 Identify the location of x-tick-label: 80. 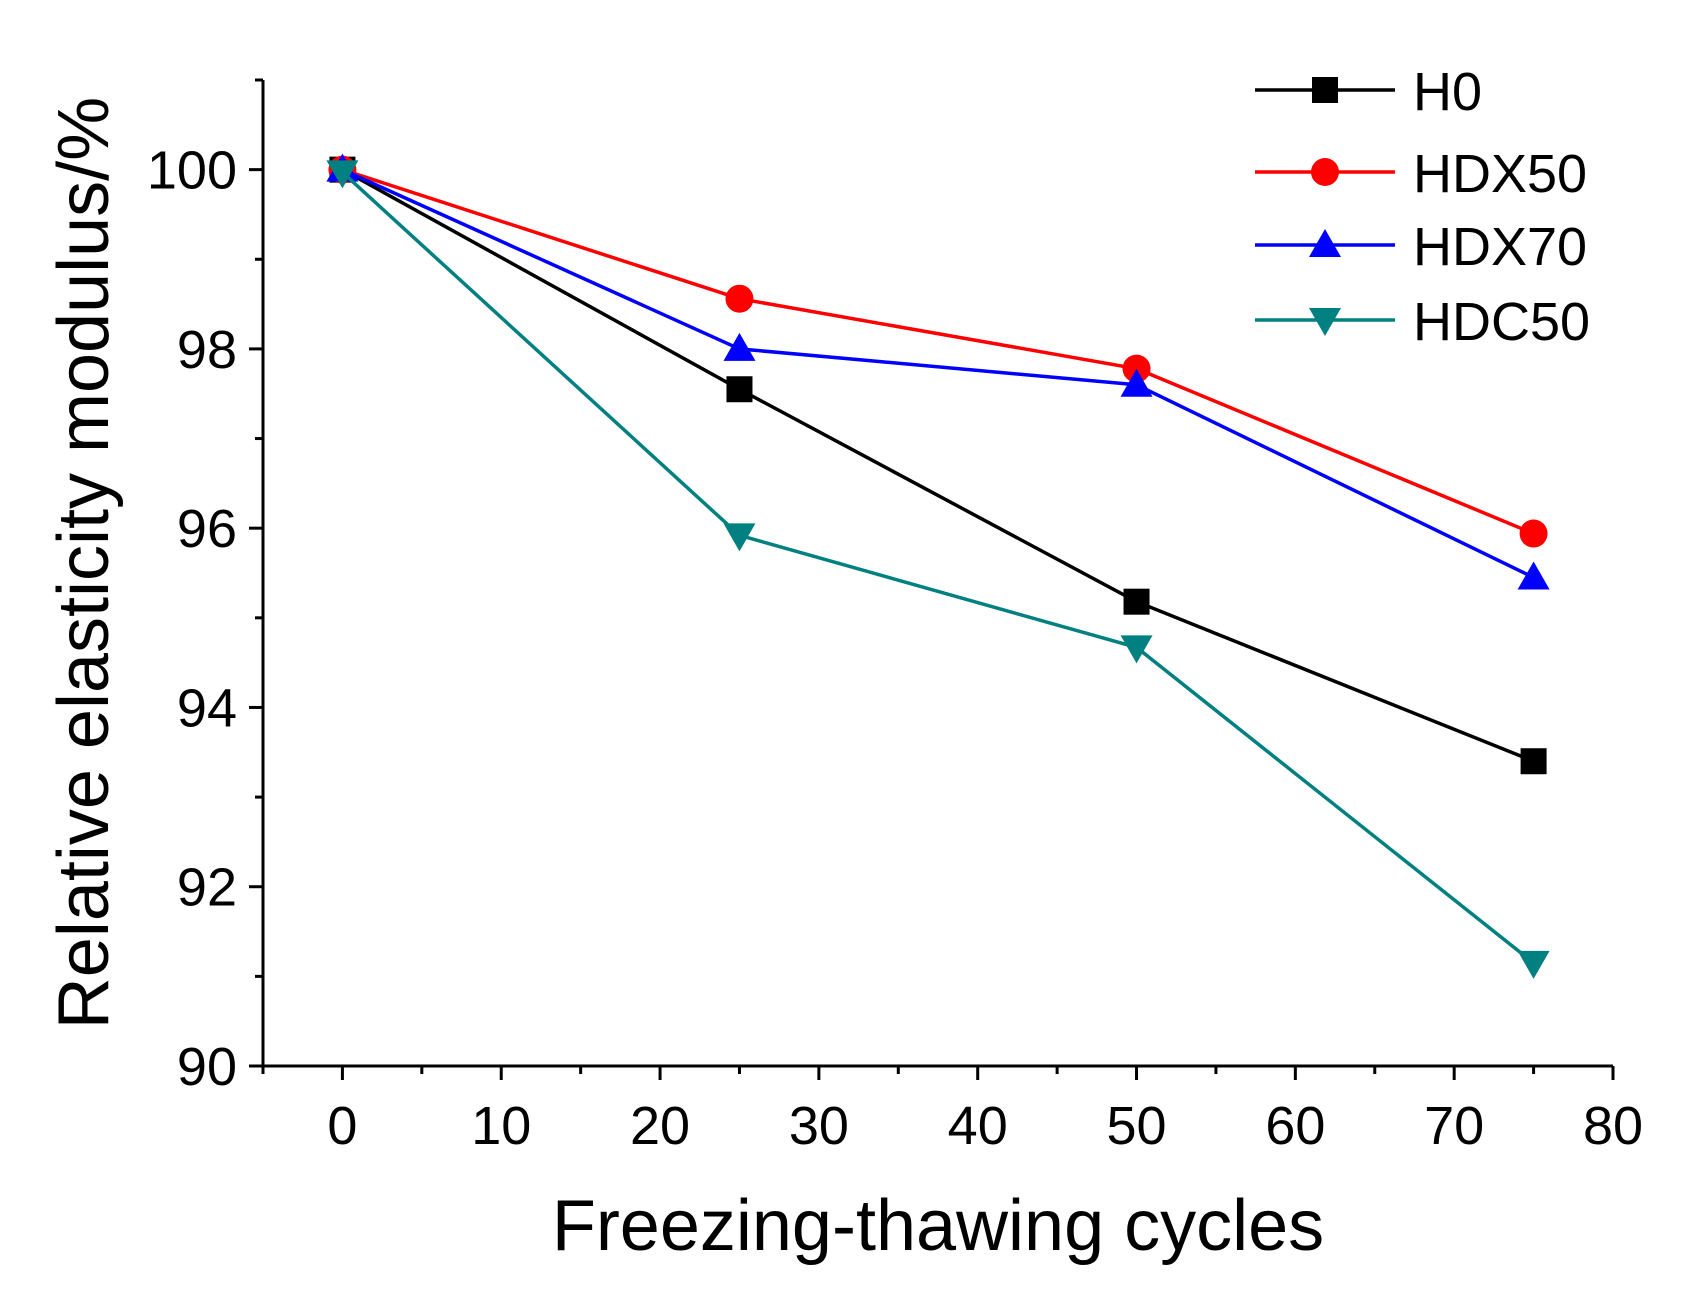
(1613, 1126).